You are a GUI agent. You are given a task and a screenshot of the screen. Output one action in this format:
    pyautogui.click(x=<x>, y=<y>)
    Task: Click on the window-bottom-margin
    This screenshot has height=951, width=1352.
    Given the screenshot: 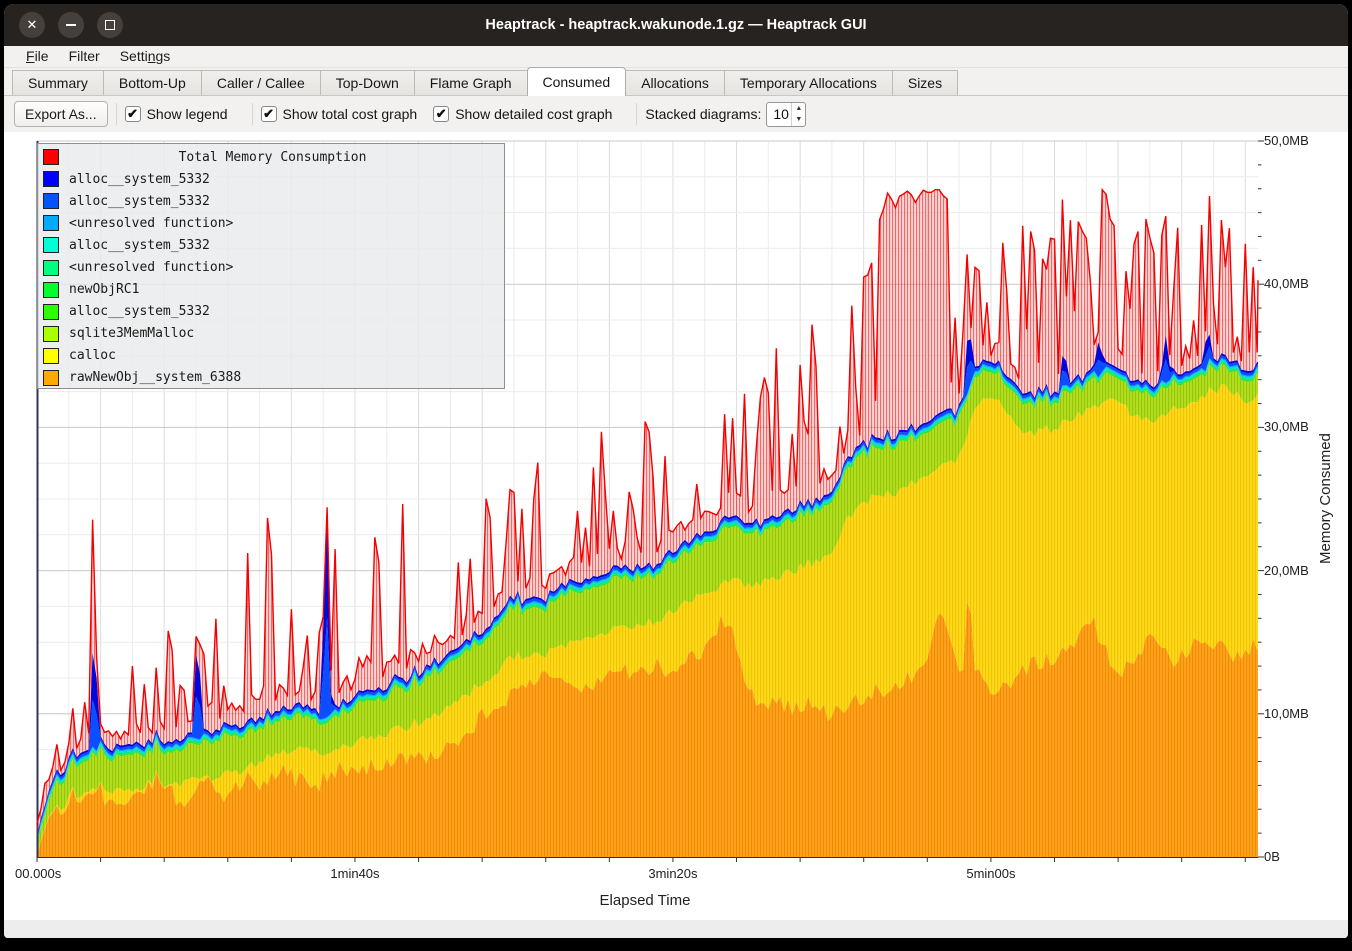 What is the action you would take?
    pyautogui.click(x=676, y=929)
    